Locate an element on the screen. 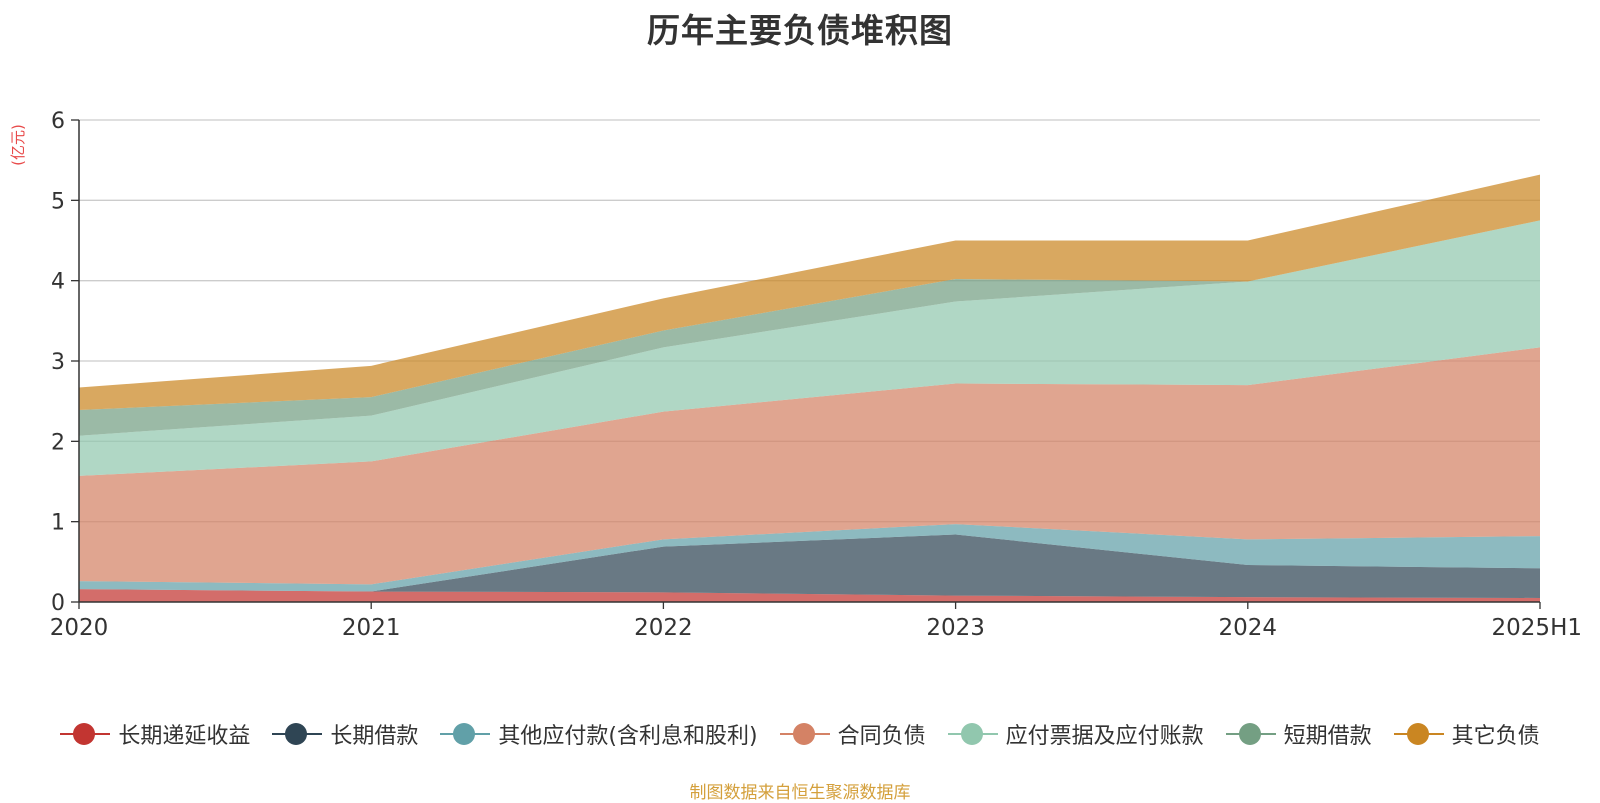  legend-item: 其它负债 is located at coordinates (1466, 734).